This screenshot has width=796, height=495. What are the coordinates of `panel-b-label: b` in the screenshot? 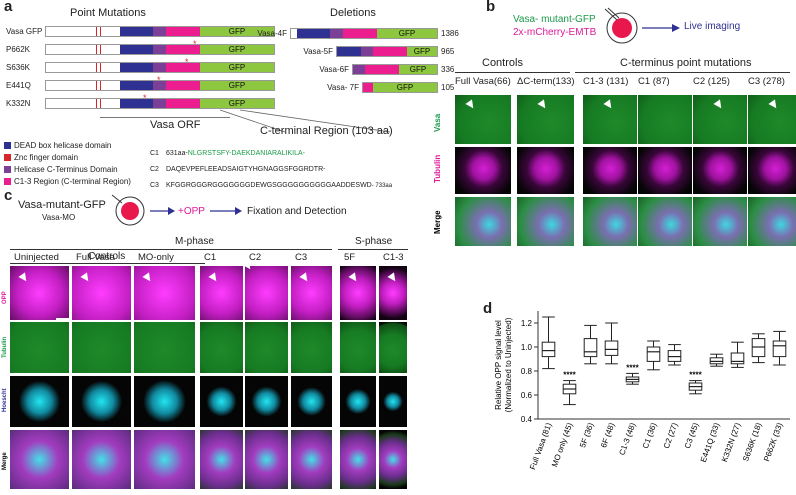 It's located at (491, 7).